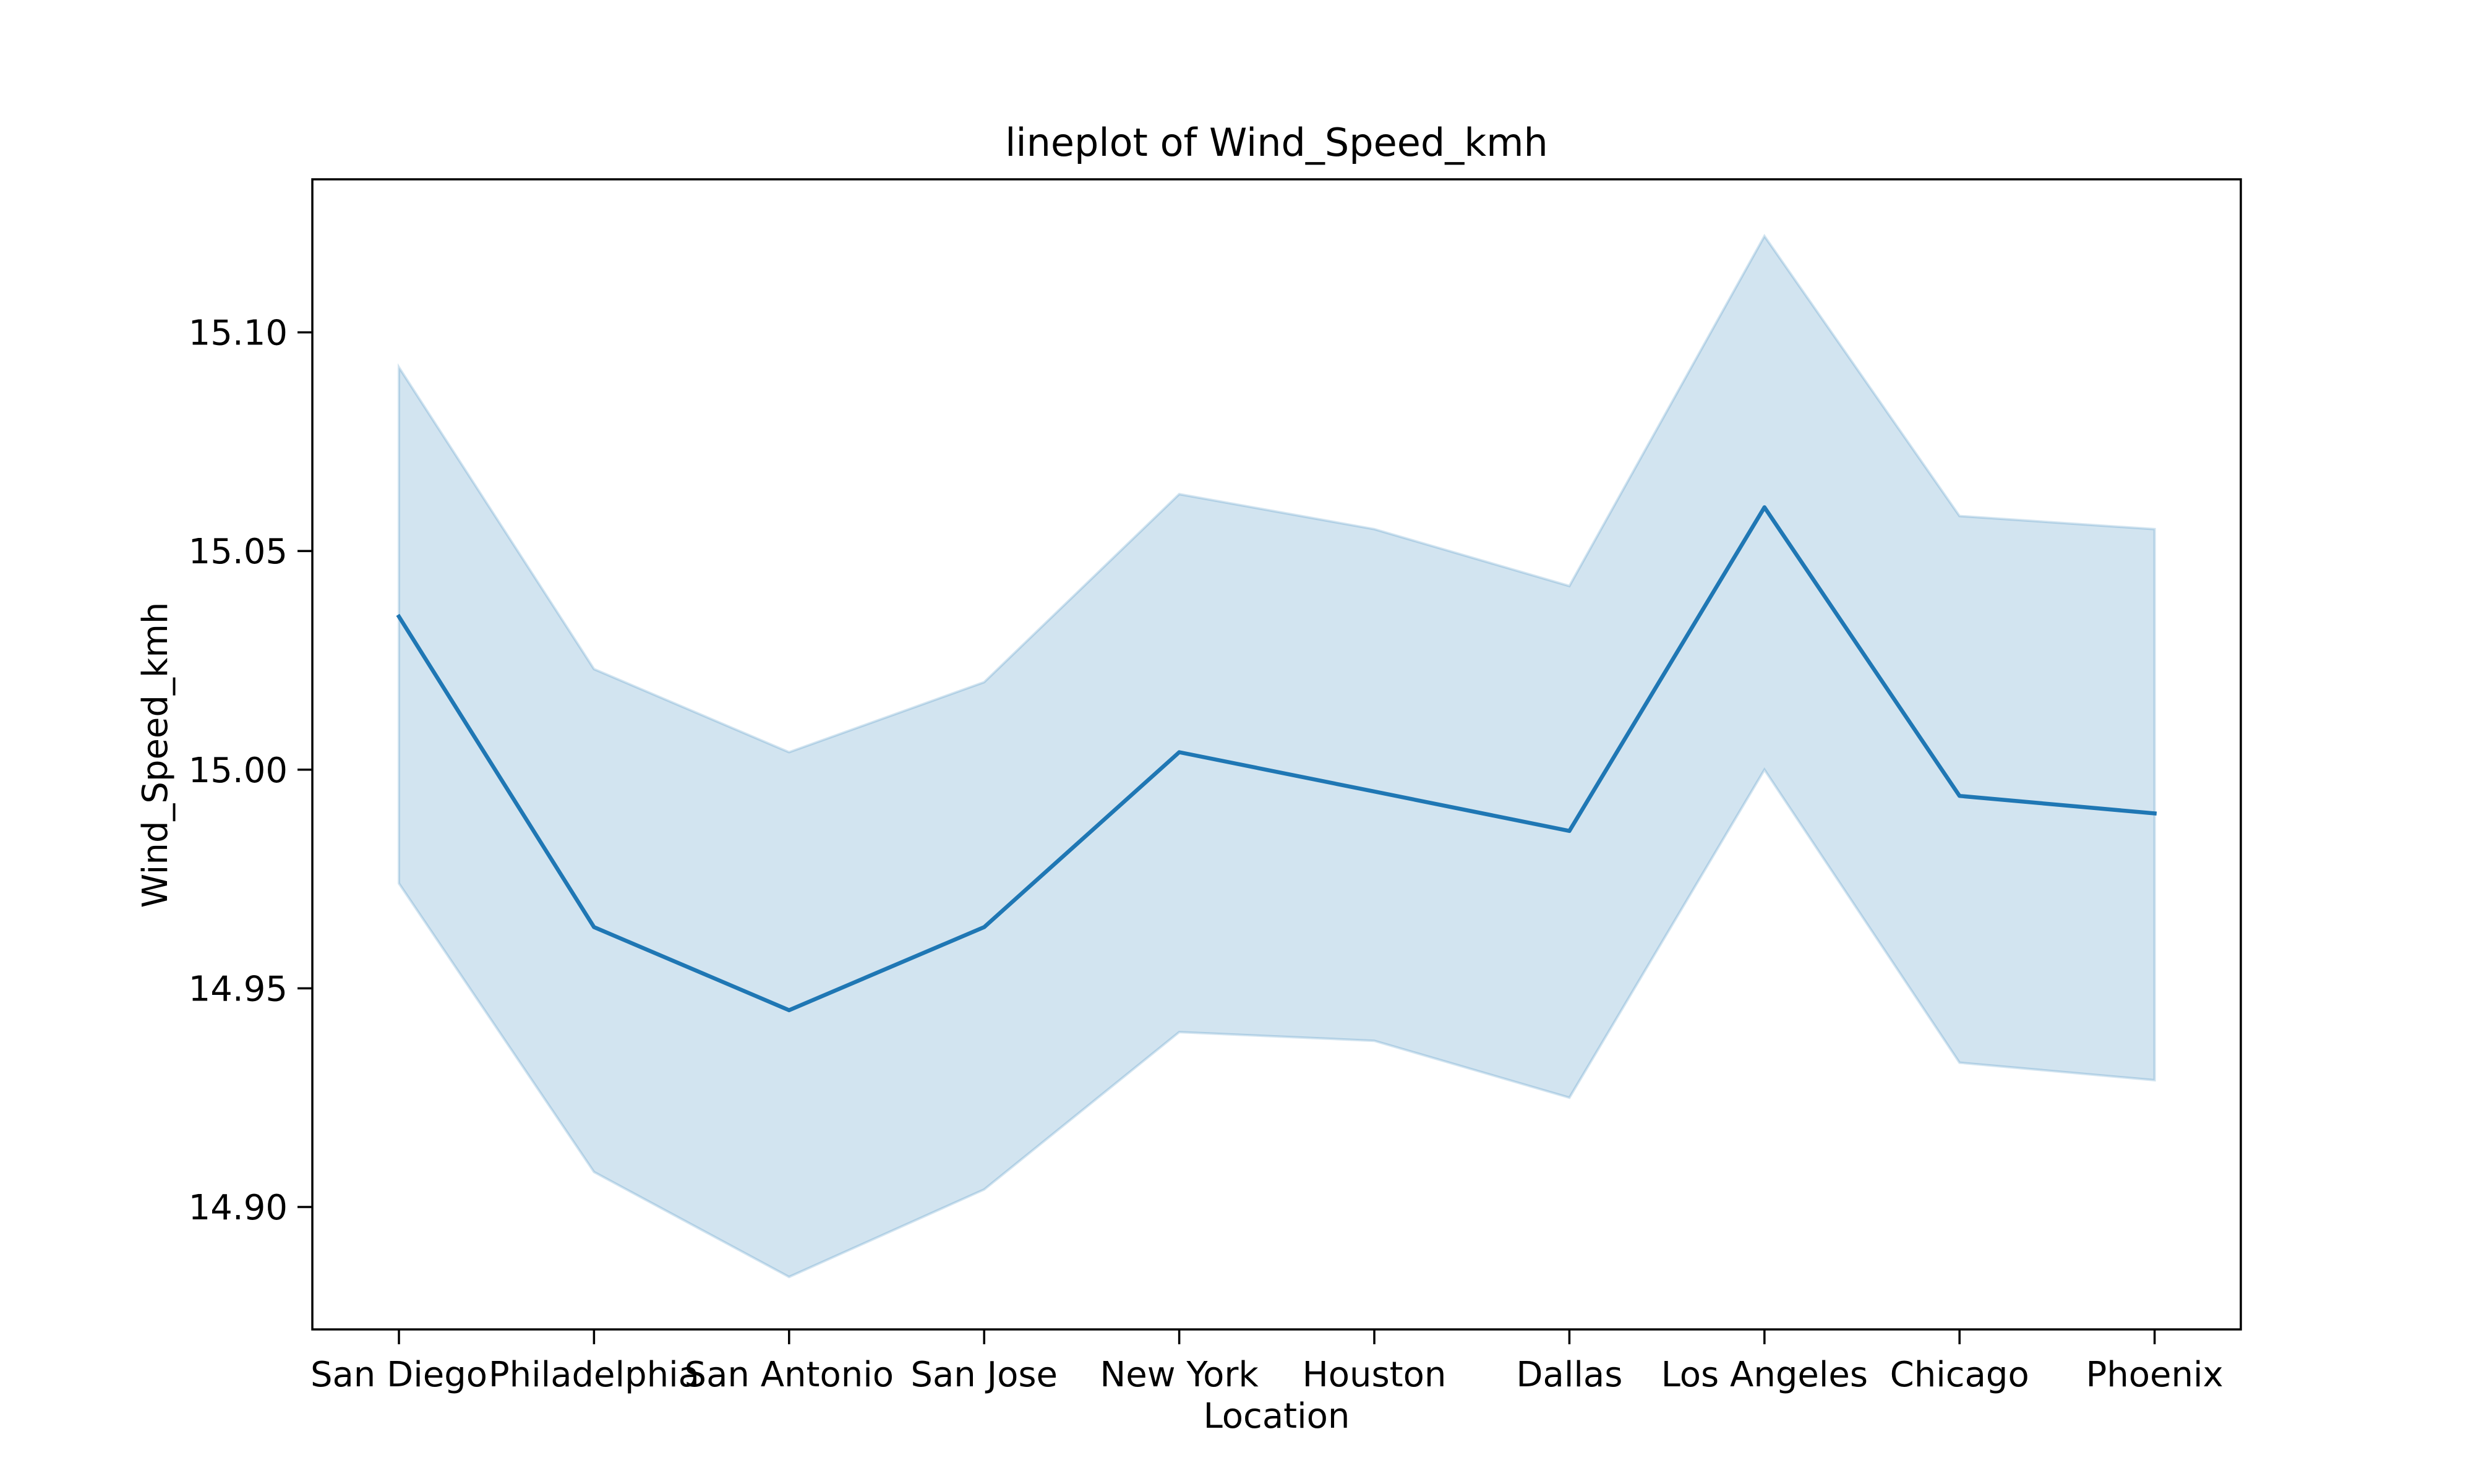 The width and height of the screenshot is (2474, 1484). What do you see at coordinates (239, 552) in the screenshot?
I see `y-tick-label: 15.05` at bounding box center [239, 552].